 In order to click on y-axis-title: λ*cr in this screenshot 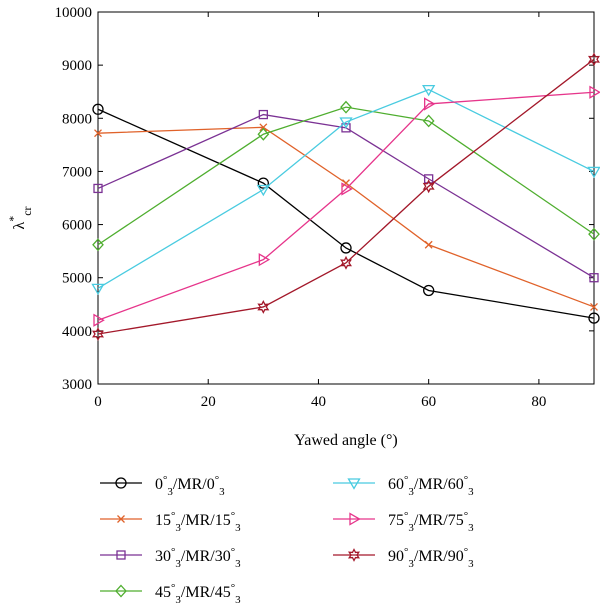, I will do `click(20, 217)`.